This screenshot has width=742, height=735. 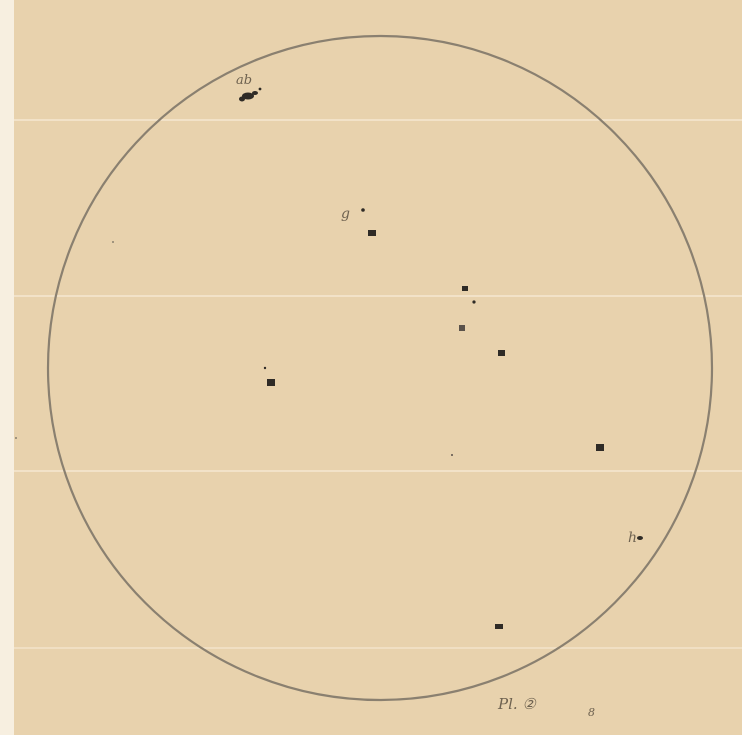 I want to click on spot-group-center, so click(x=482, y=321).